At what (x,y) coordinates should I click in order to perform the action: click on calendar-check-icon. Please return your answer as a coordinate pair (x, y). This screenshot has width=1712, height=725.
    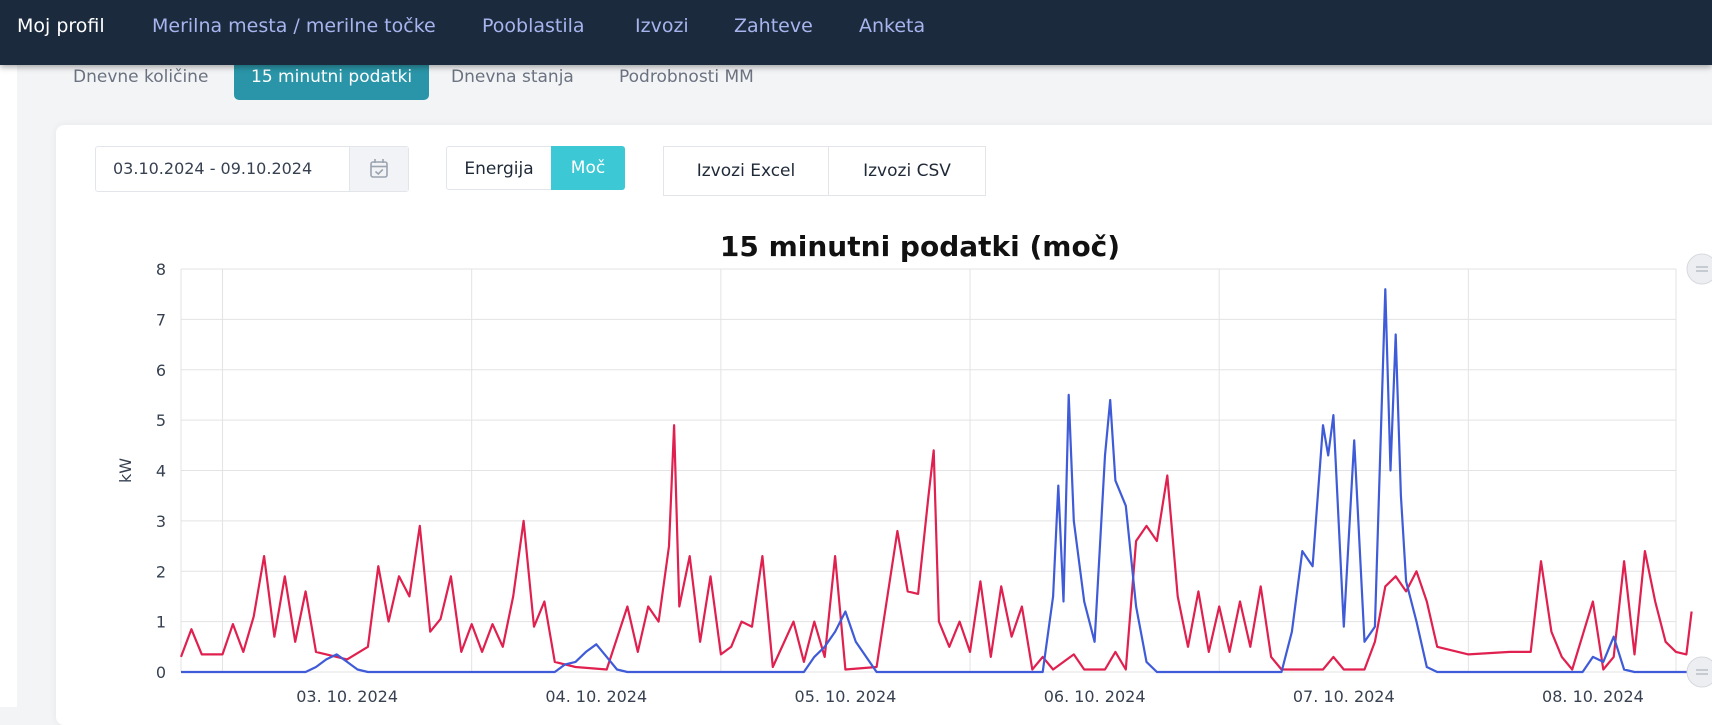
    Looking at the image, I should click on (379, 168).